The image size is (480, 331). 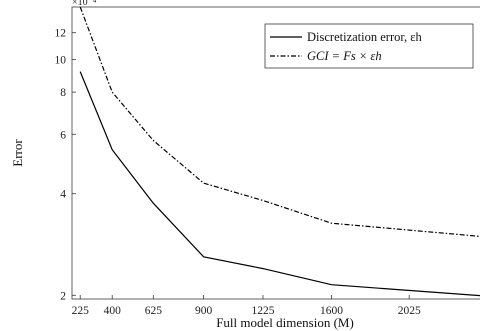 What do you see at coordinates (17, 153) in the screenshot?
I see `y-axis-label: Error` at bounding box center [17, 153].